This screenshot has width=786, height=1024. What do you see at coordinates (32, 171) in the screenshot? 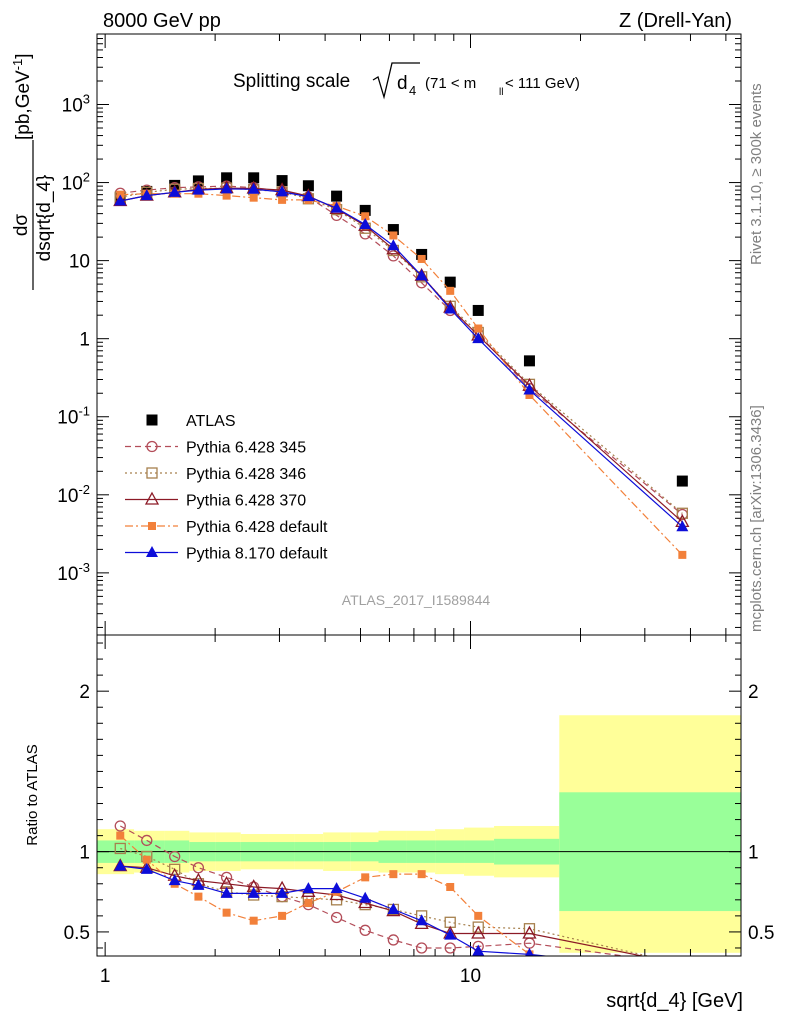
I see `main-y-label: dσ dsqrt{d_4} [pb,GeV-1]` at bounding box center [32, 171].